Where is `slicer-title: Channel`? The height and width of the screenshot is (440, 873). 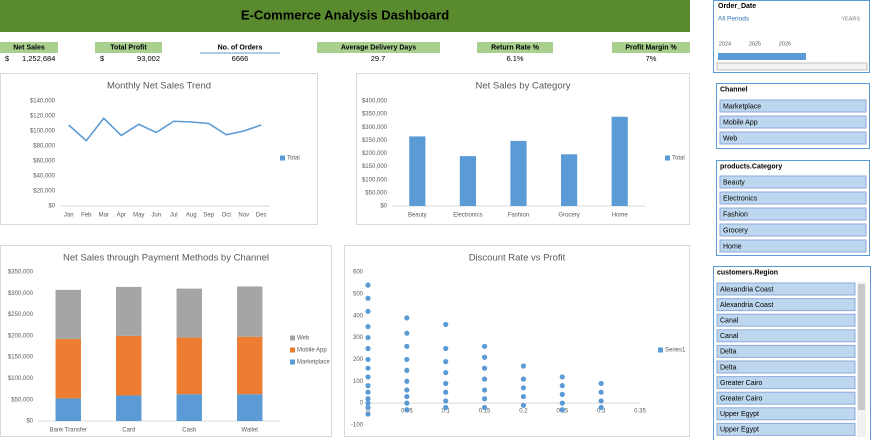
slicer-title: Channel is located at coordinates (734, 89).